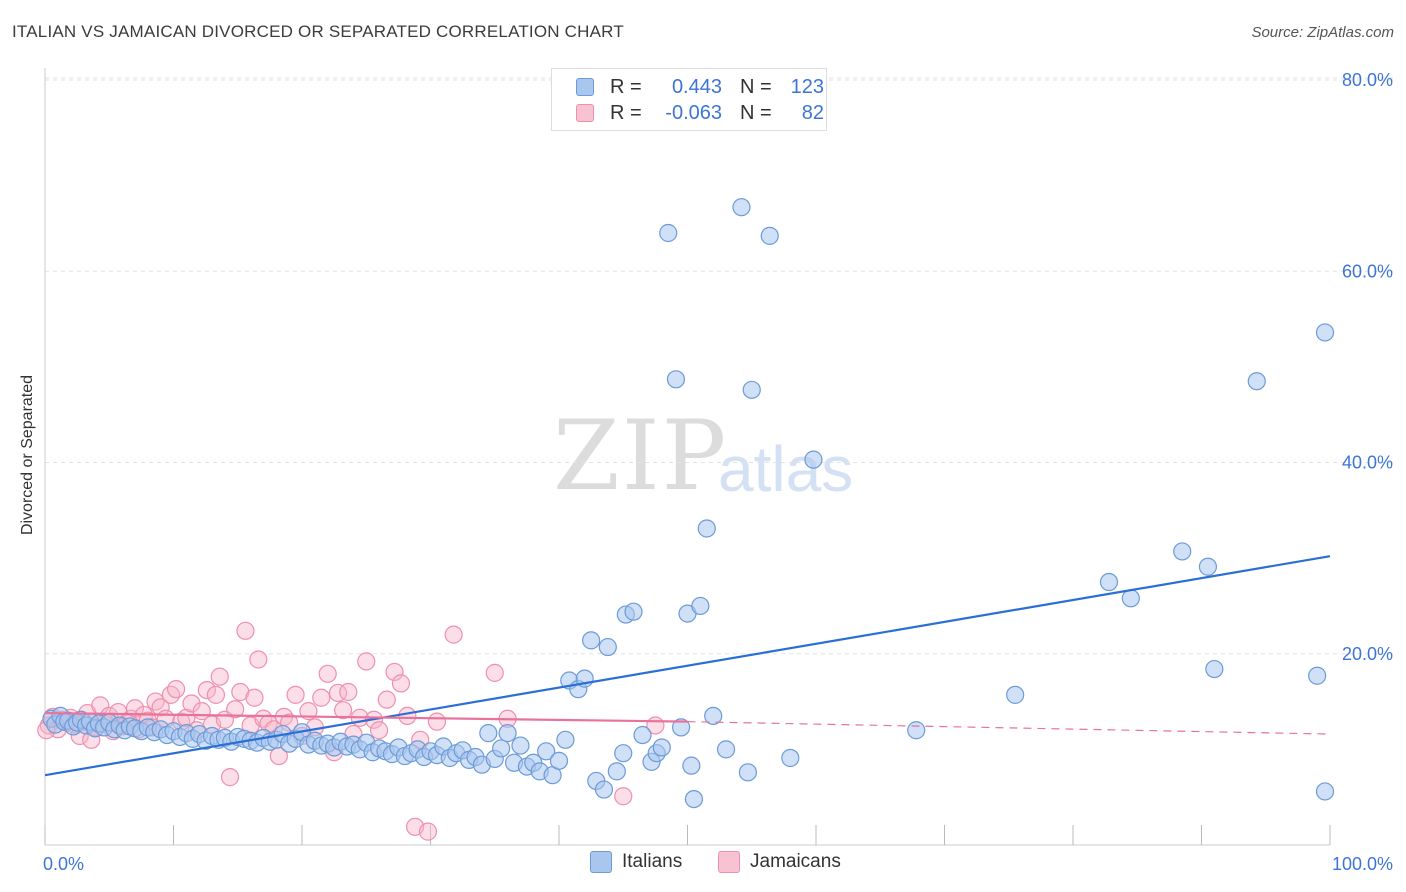 This screenshot has width=1406, height=892. I want to click on legend-item-italians: Italians, so click(636, 862).